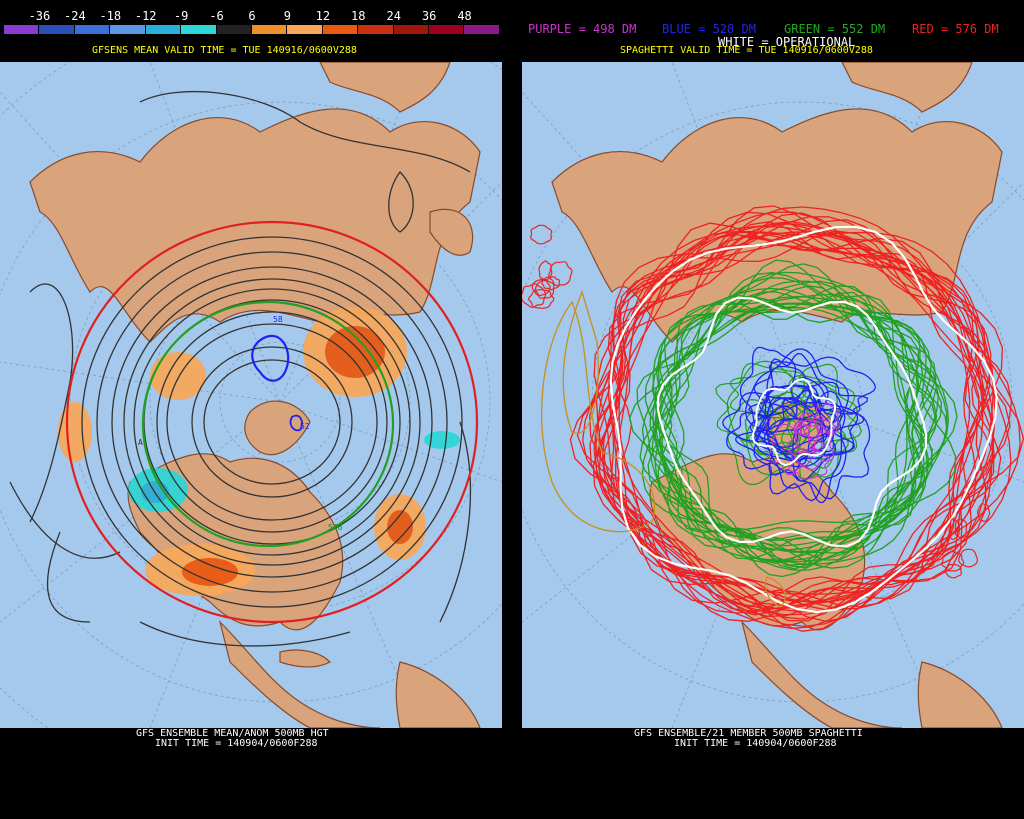 Image resolution: width=1024 pixels, height=819 pixels. What do you see at coordinates (955, 29) in the screenshot?
I see `legend-red: RED = 576 DM` at bounding box center [955, 29].